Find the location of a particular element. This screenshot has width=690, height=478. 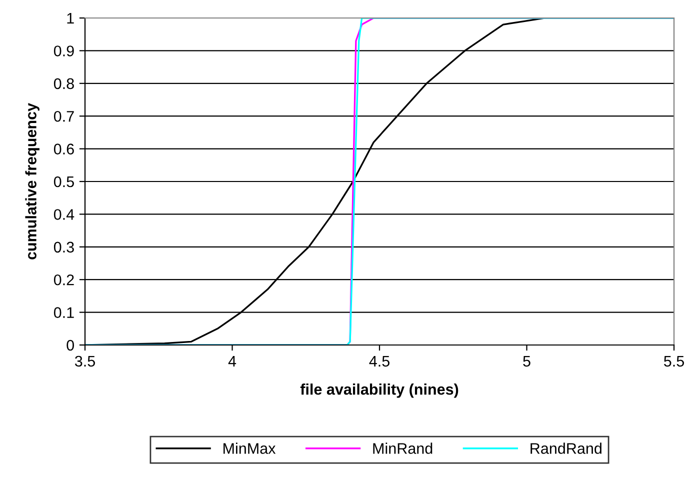

y-tick-label: 0.4 is located at coordinates (64, 214).